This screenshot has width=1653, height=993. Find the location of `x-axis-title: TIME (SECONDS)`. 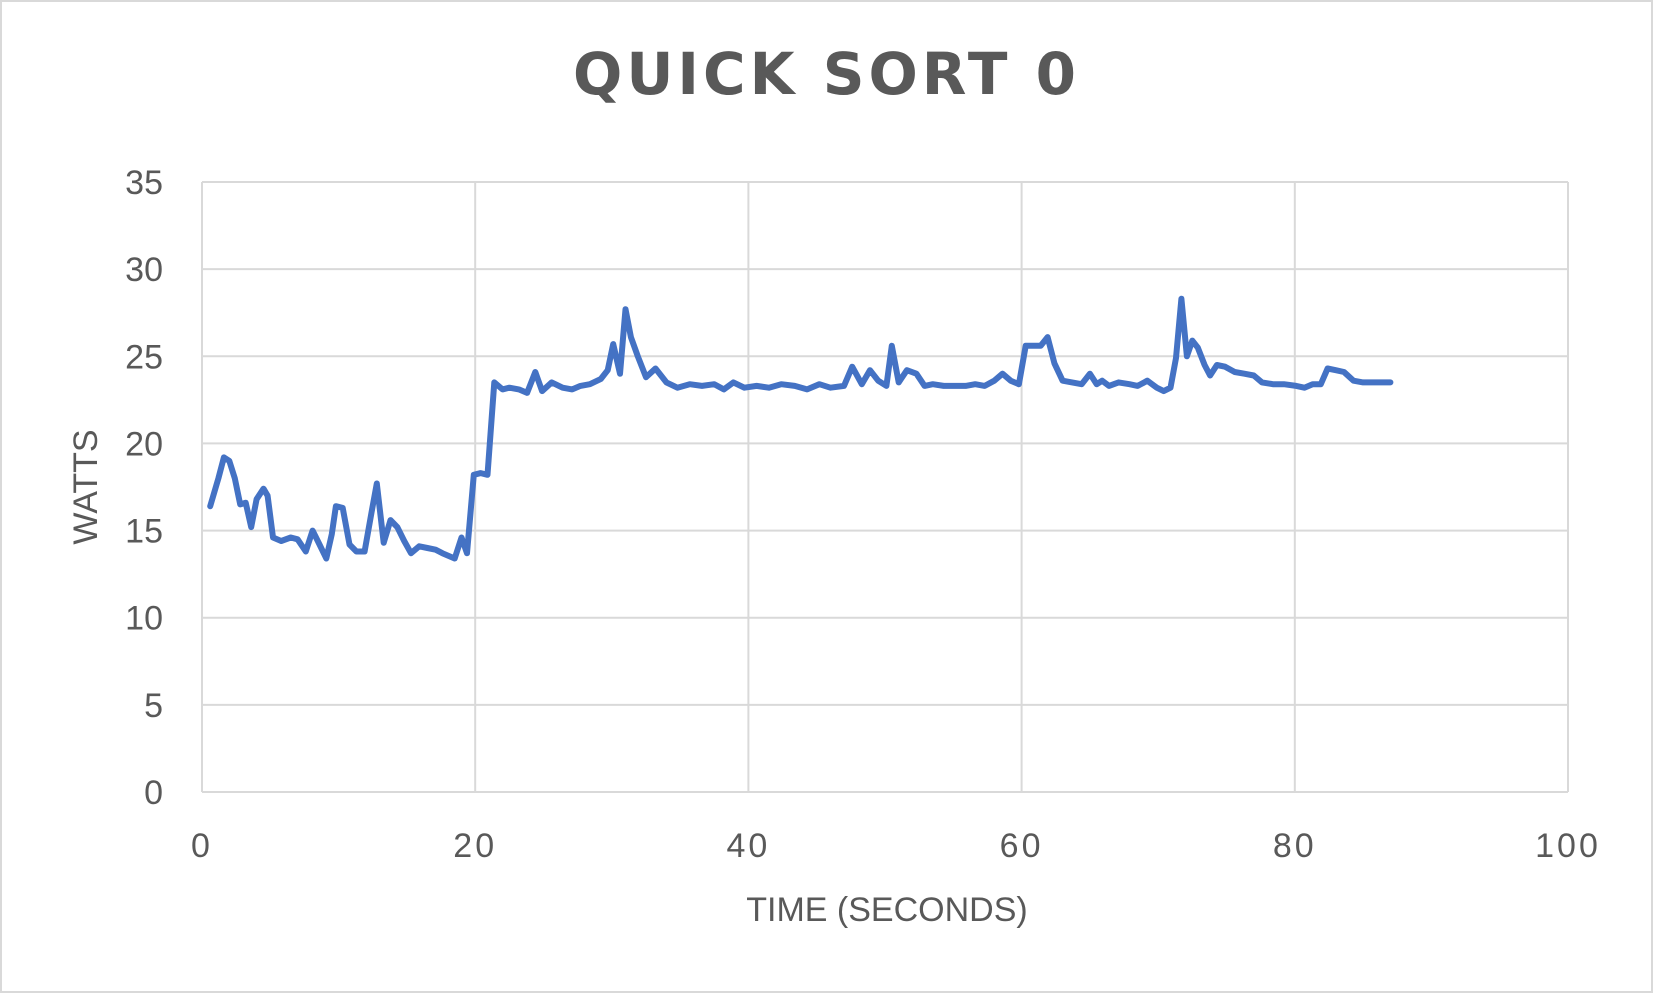

x-axis-title: TIME (SECONDS) is located at coordinates (886, 910).